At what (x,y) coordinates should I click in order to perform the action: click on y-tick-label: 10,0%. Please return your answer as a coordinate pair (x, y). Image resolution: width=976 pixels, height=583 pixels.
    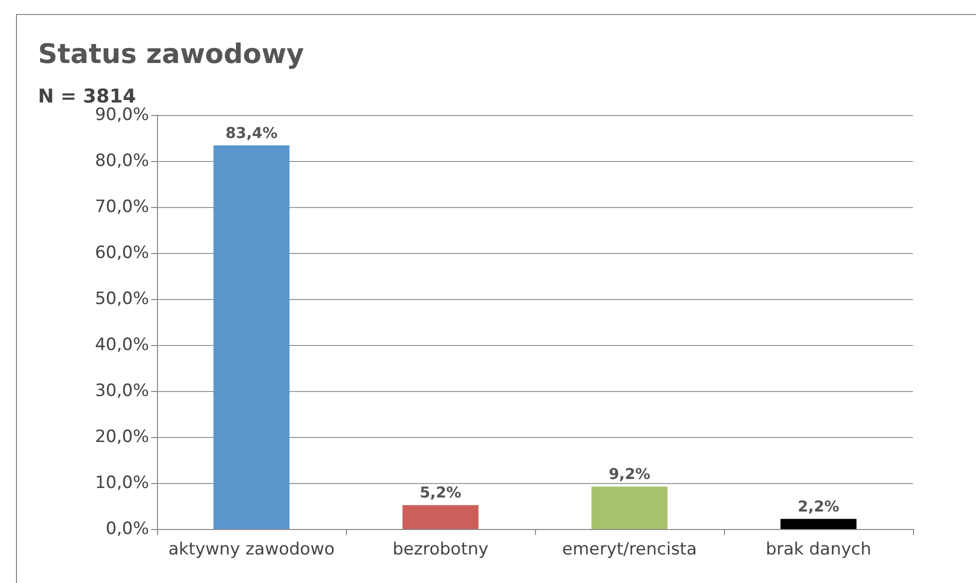
    Looking at the image, I should click on (121, 483).